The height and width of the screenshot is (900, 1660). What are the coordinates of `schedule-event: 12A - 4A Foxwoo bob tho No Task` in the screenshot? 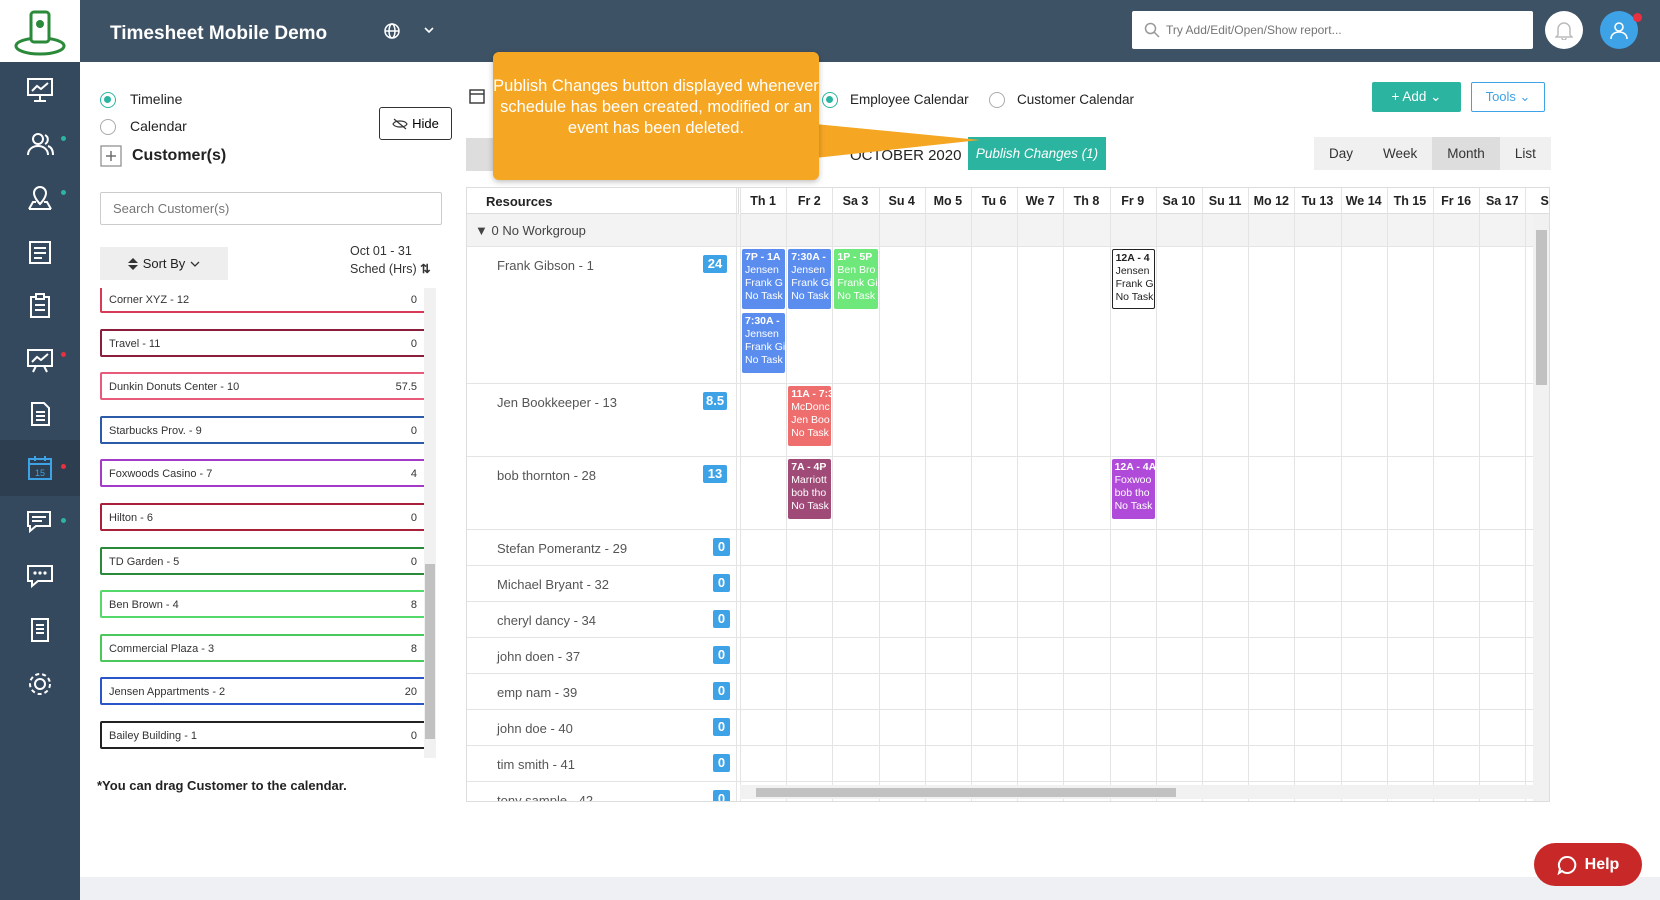 It's located at (1133, 489).